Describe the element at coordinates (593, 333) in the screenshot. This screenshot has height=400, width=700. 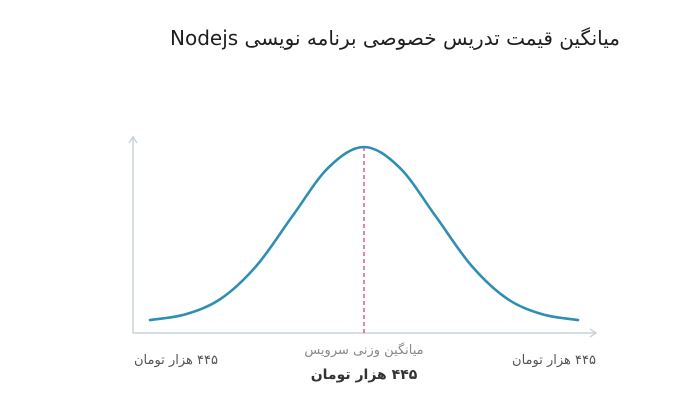
I see `x-axis-arrow` at that location.